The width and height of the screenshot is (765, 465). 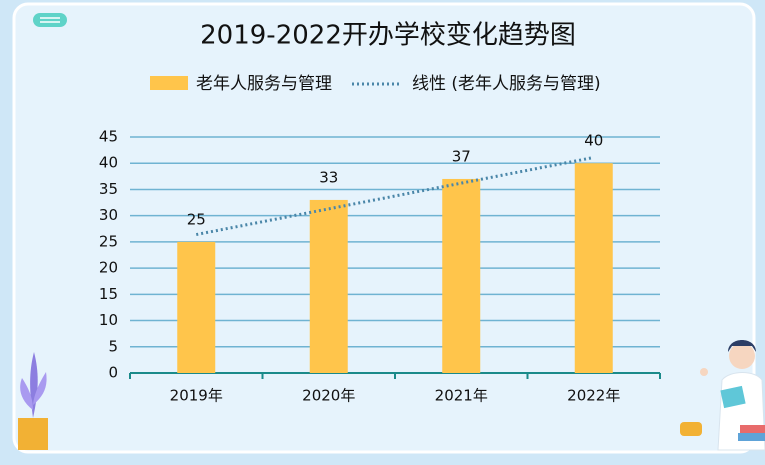 I want to click on y-tick-label: 0, so click(x=113, y=373).